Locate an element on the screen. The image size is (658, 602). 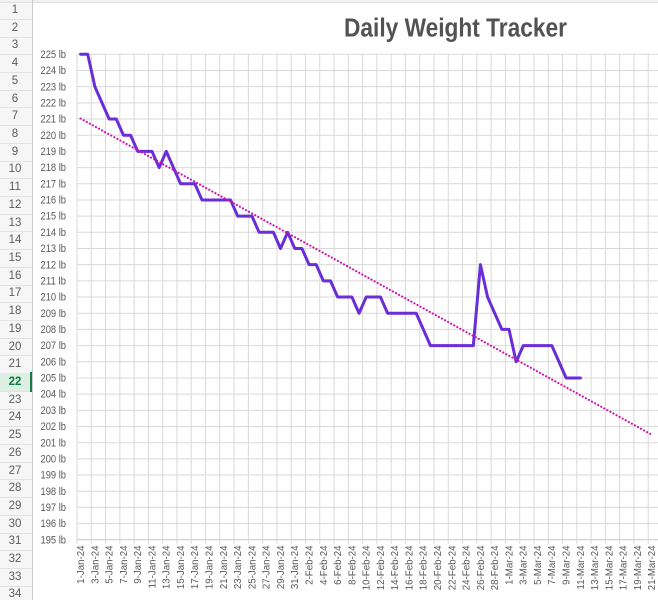
svg-text: 22-Feb-24 is located at coordinates (452, 567).